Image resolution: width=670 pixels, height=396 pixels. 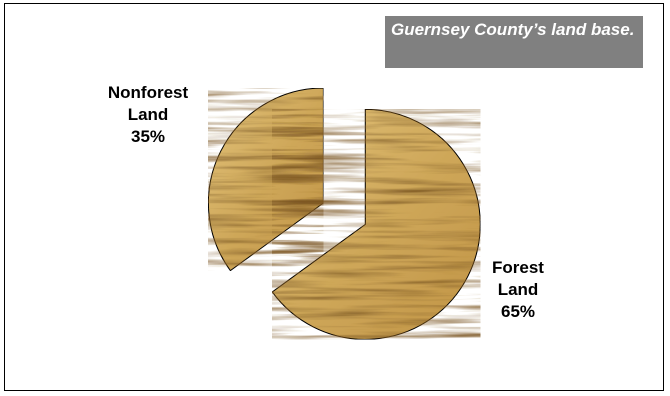 I want to click on pie-slice-nonforest-land, so click(x=265, y=179).